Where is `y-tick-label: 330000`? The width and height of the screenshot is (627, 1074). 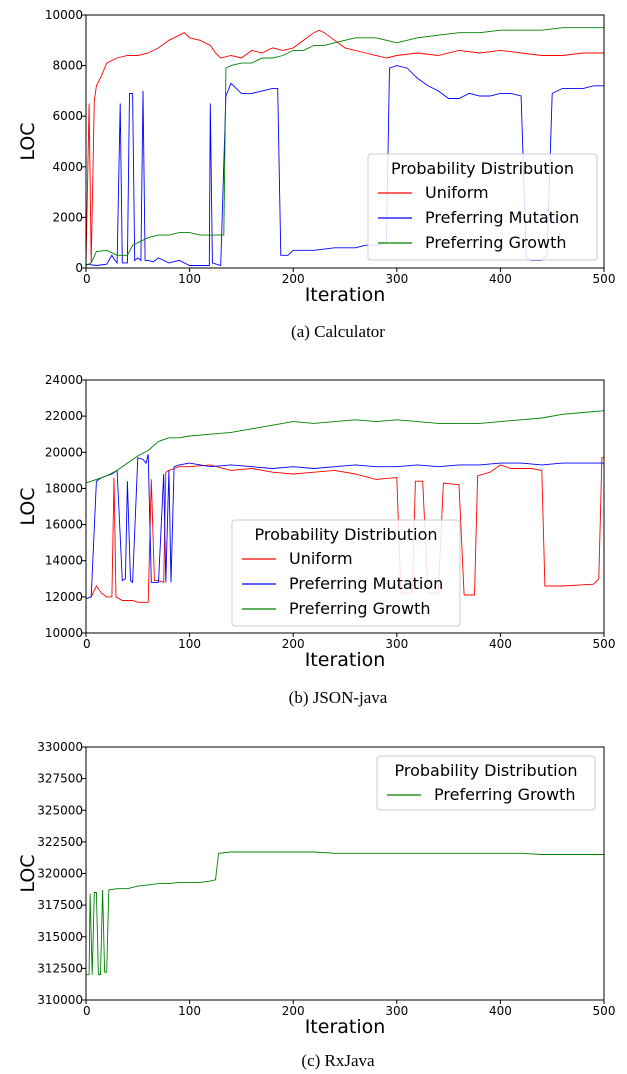 y-tick-label: 330000 is located at coordinates (60, 747).